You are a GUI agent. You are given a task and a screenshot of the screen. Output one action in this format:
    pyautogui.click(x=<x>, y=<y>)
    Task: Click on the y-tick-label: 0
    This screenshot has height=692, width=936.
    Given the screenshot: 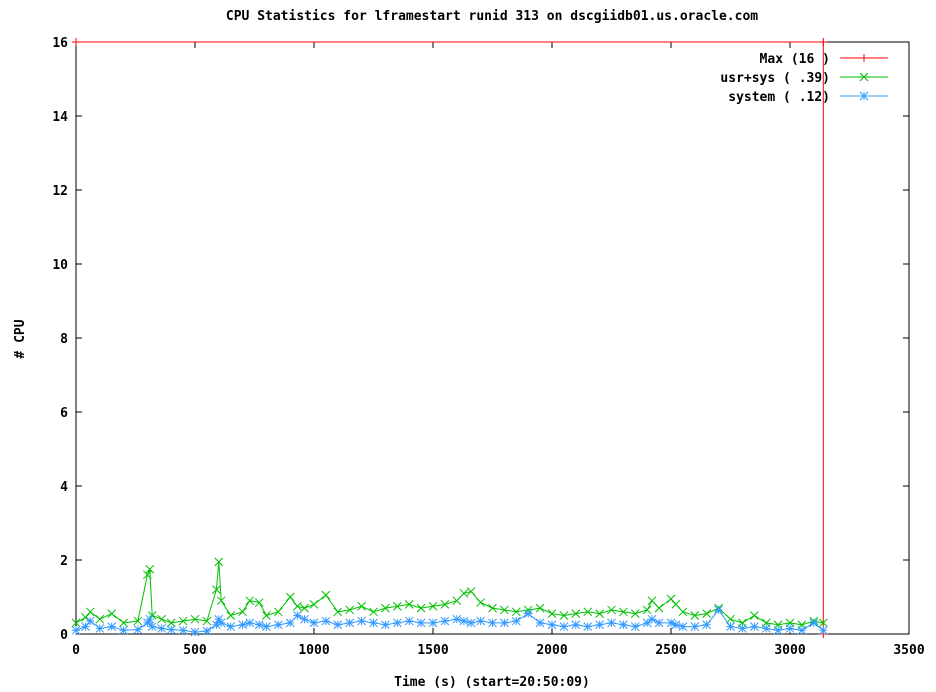 What is the action you would take?
    pyautogui.click(x=64, y=635)
    